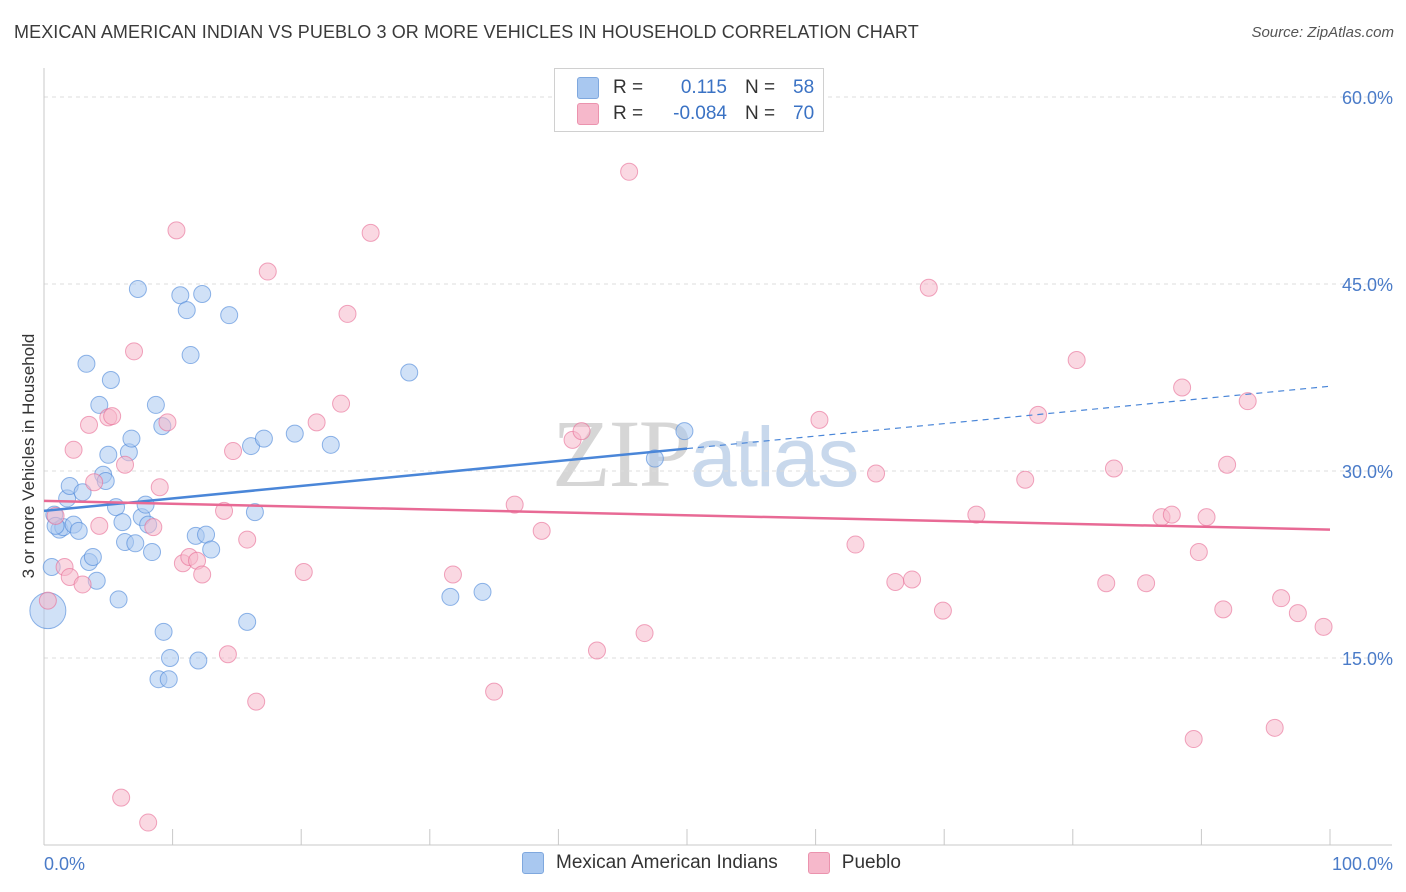 The image size is (1406, 892). Describe the element at coordinates (1367, 472) in the screenshot. I see `y-tick-label: 30.0%` at that location.